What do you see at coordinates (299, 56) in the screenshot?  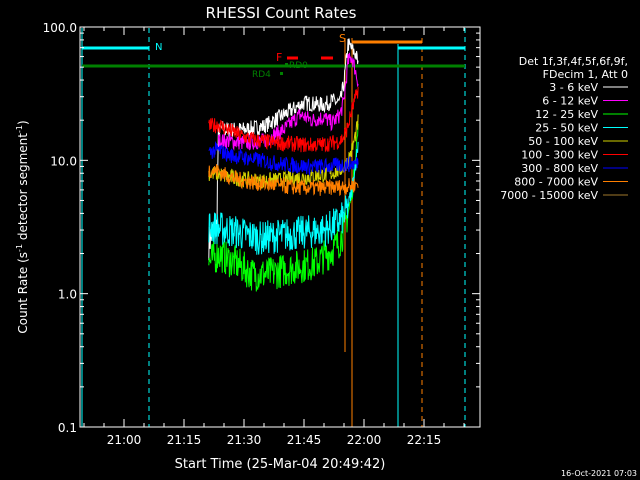 I see `annotations: S F RD0 RD4` at bounding box center [299, 56].